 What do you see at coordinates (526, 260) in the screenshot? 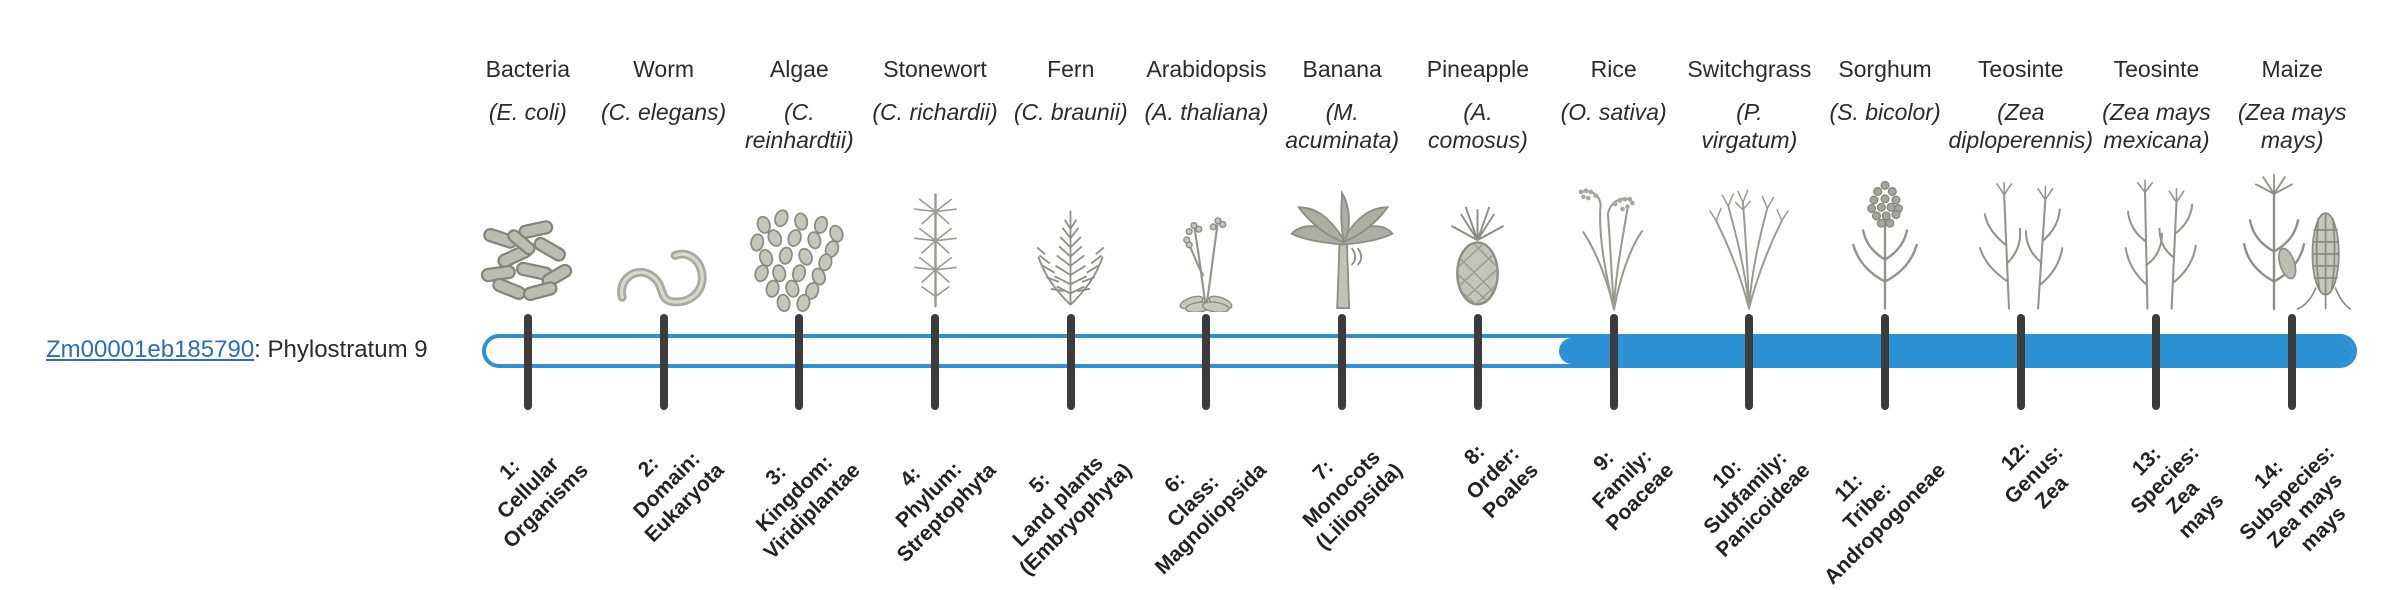
I see `bacteria-icon` at bounding box center [526, 260].